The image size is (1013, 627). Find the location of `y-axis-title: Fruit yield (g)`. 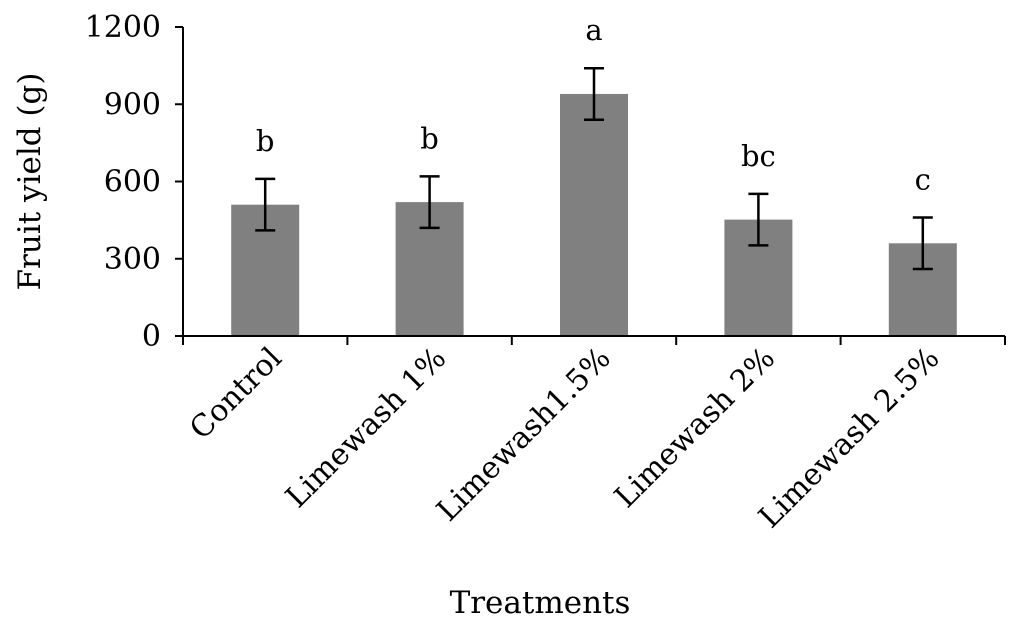

y-axis-title: Fruit yield (g) is located at coordinates (30, 182).